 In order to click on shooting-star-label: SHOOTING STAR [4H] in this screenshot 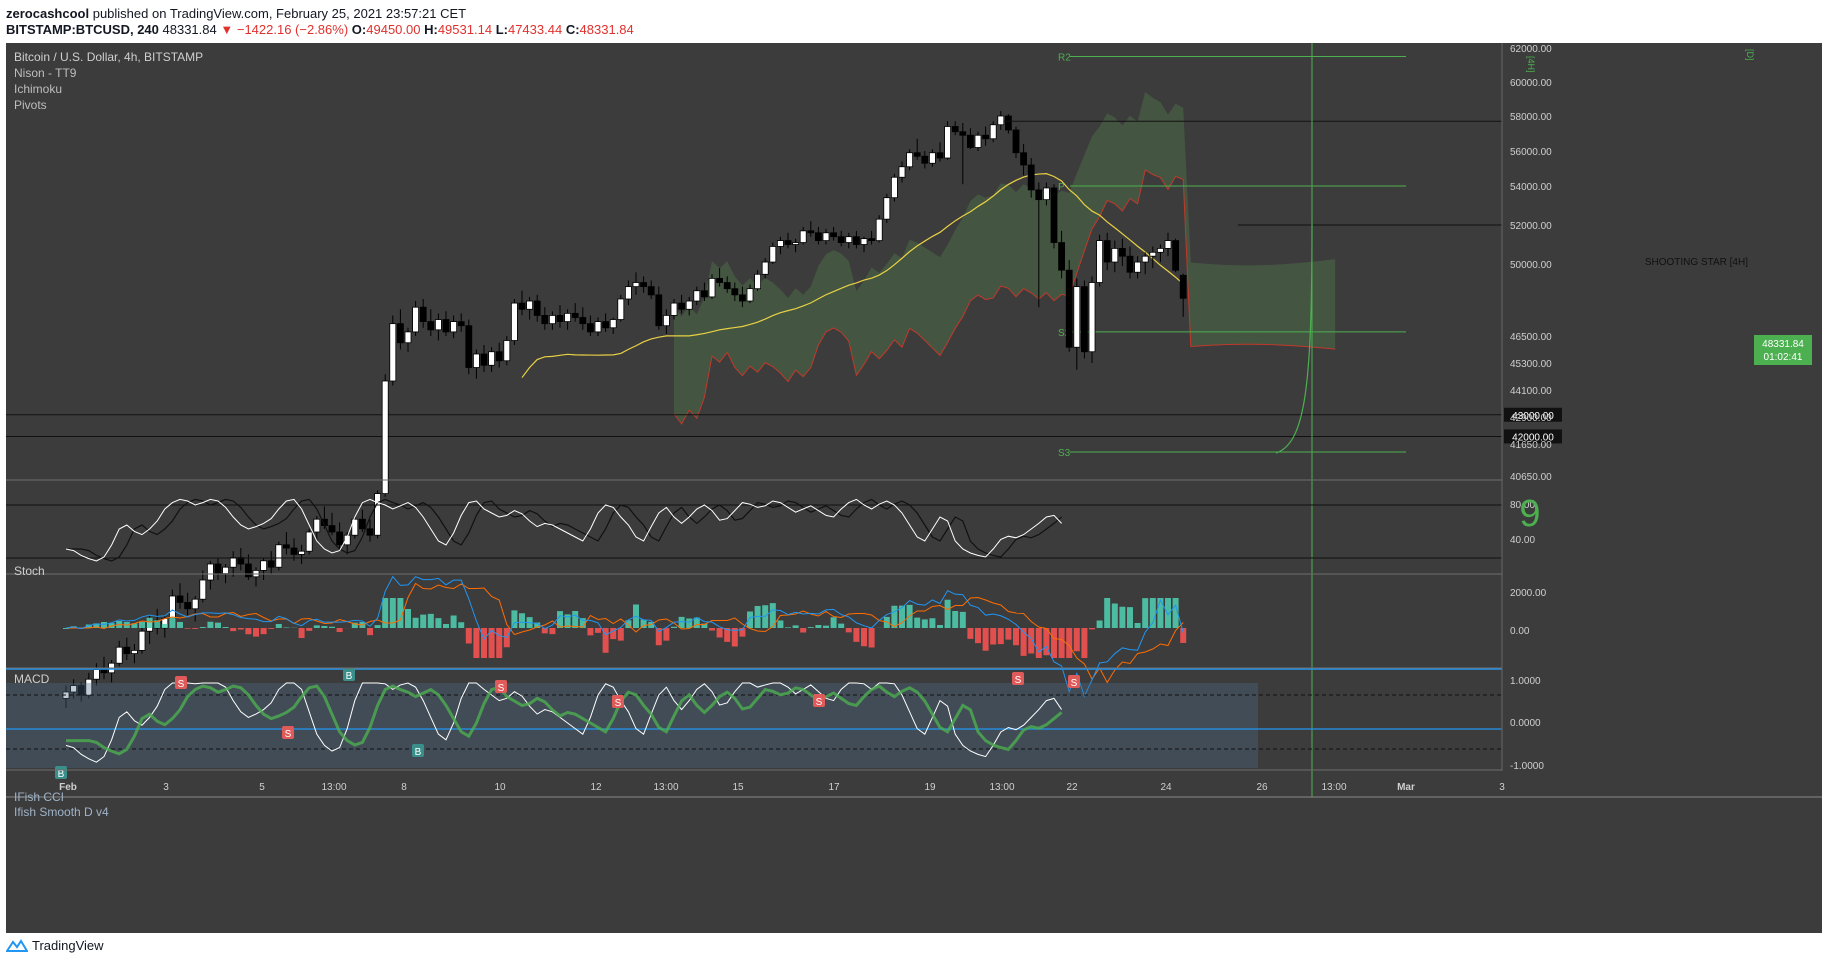, I will do `click(1696, 262)`.